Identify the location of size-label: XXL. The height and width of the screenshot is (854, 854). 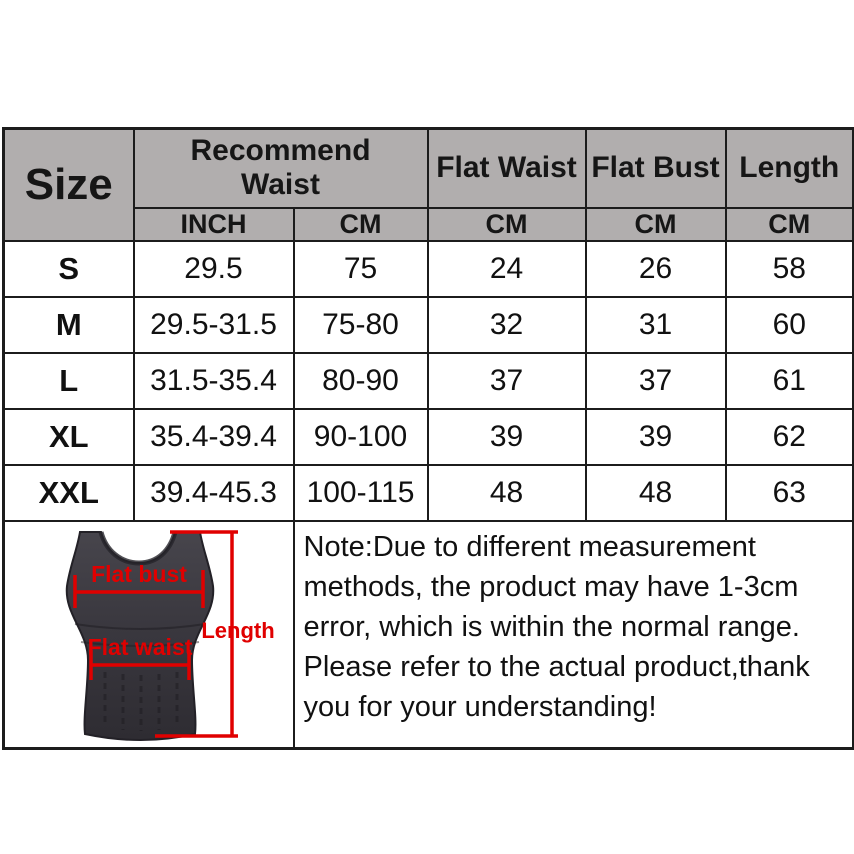
(68, 492).